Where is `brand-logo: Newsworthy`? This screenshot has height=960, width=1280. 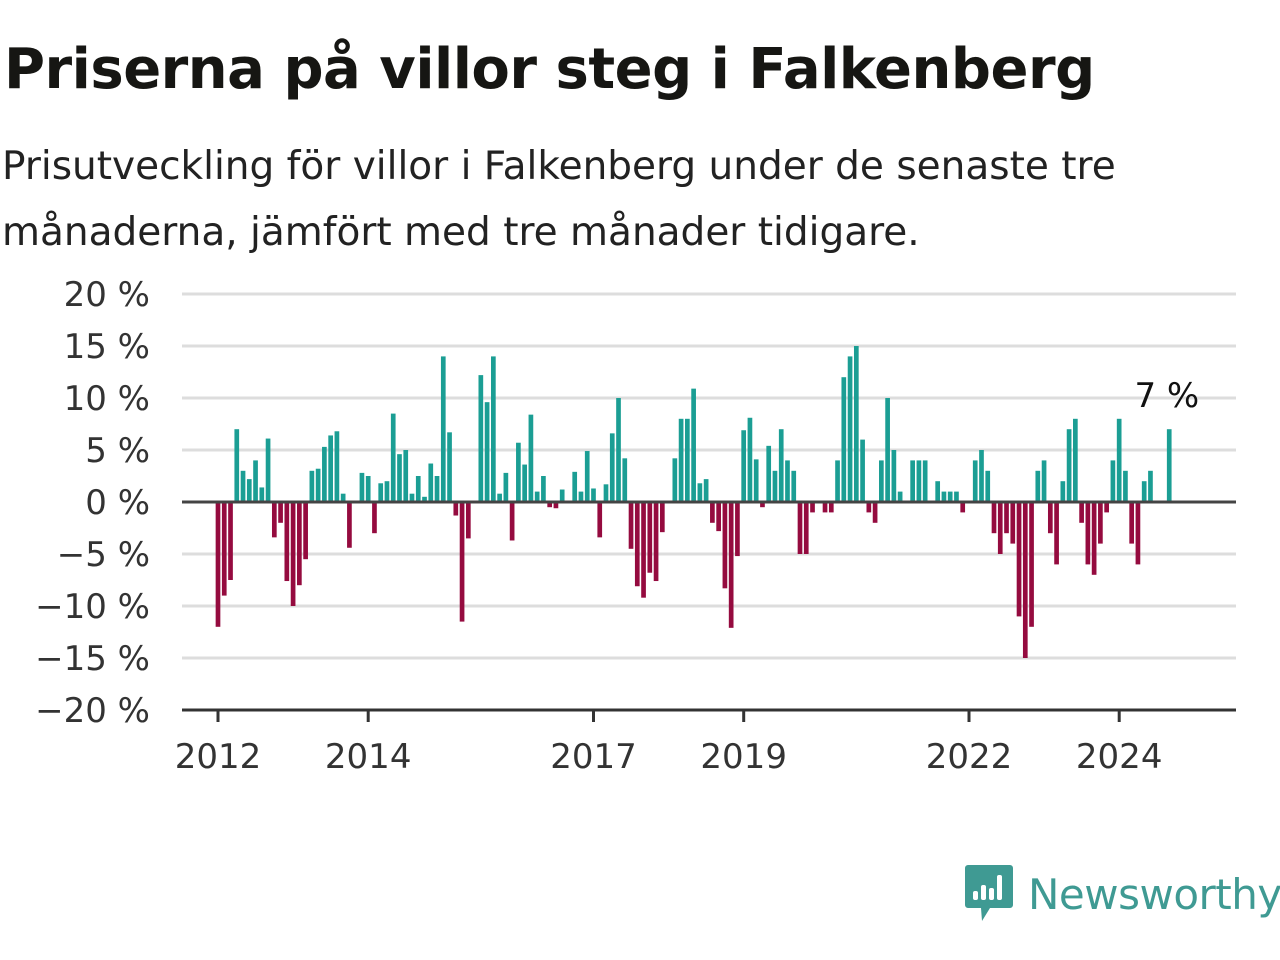
brand-logo: Newsworthy is located at coordinates (1122, 894).